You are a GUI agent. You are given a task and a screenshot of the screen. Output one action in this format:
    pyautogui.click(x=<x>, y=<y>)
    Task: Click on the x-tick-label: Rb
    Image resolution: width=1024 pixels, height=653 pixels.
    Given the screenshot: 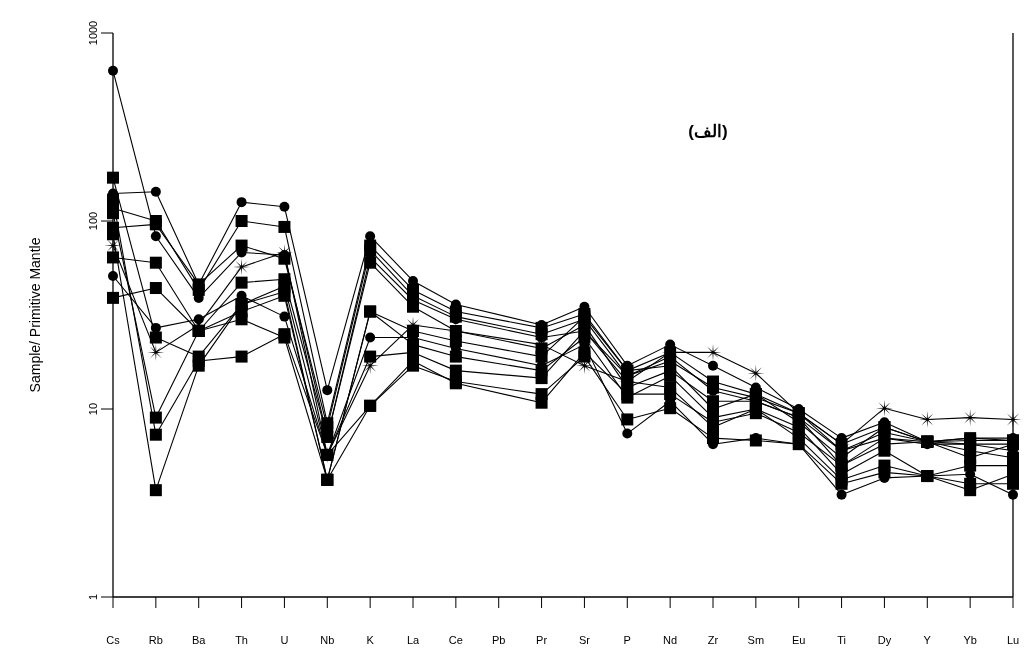 What is the action you would take?
    pyautogui.click(x=155, y=640)
    